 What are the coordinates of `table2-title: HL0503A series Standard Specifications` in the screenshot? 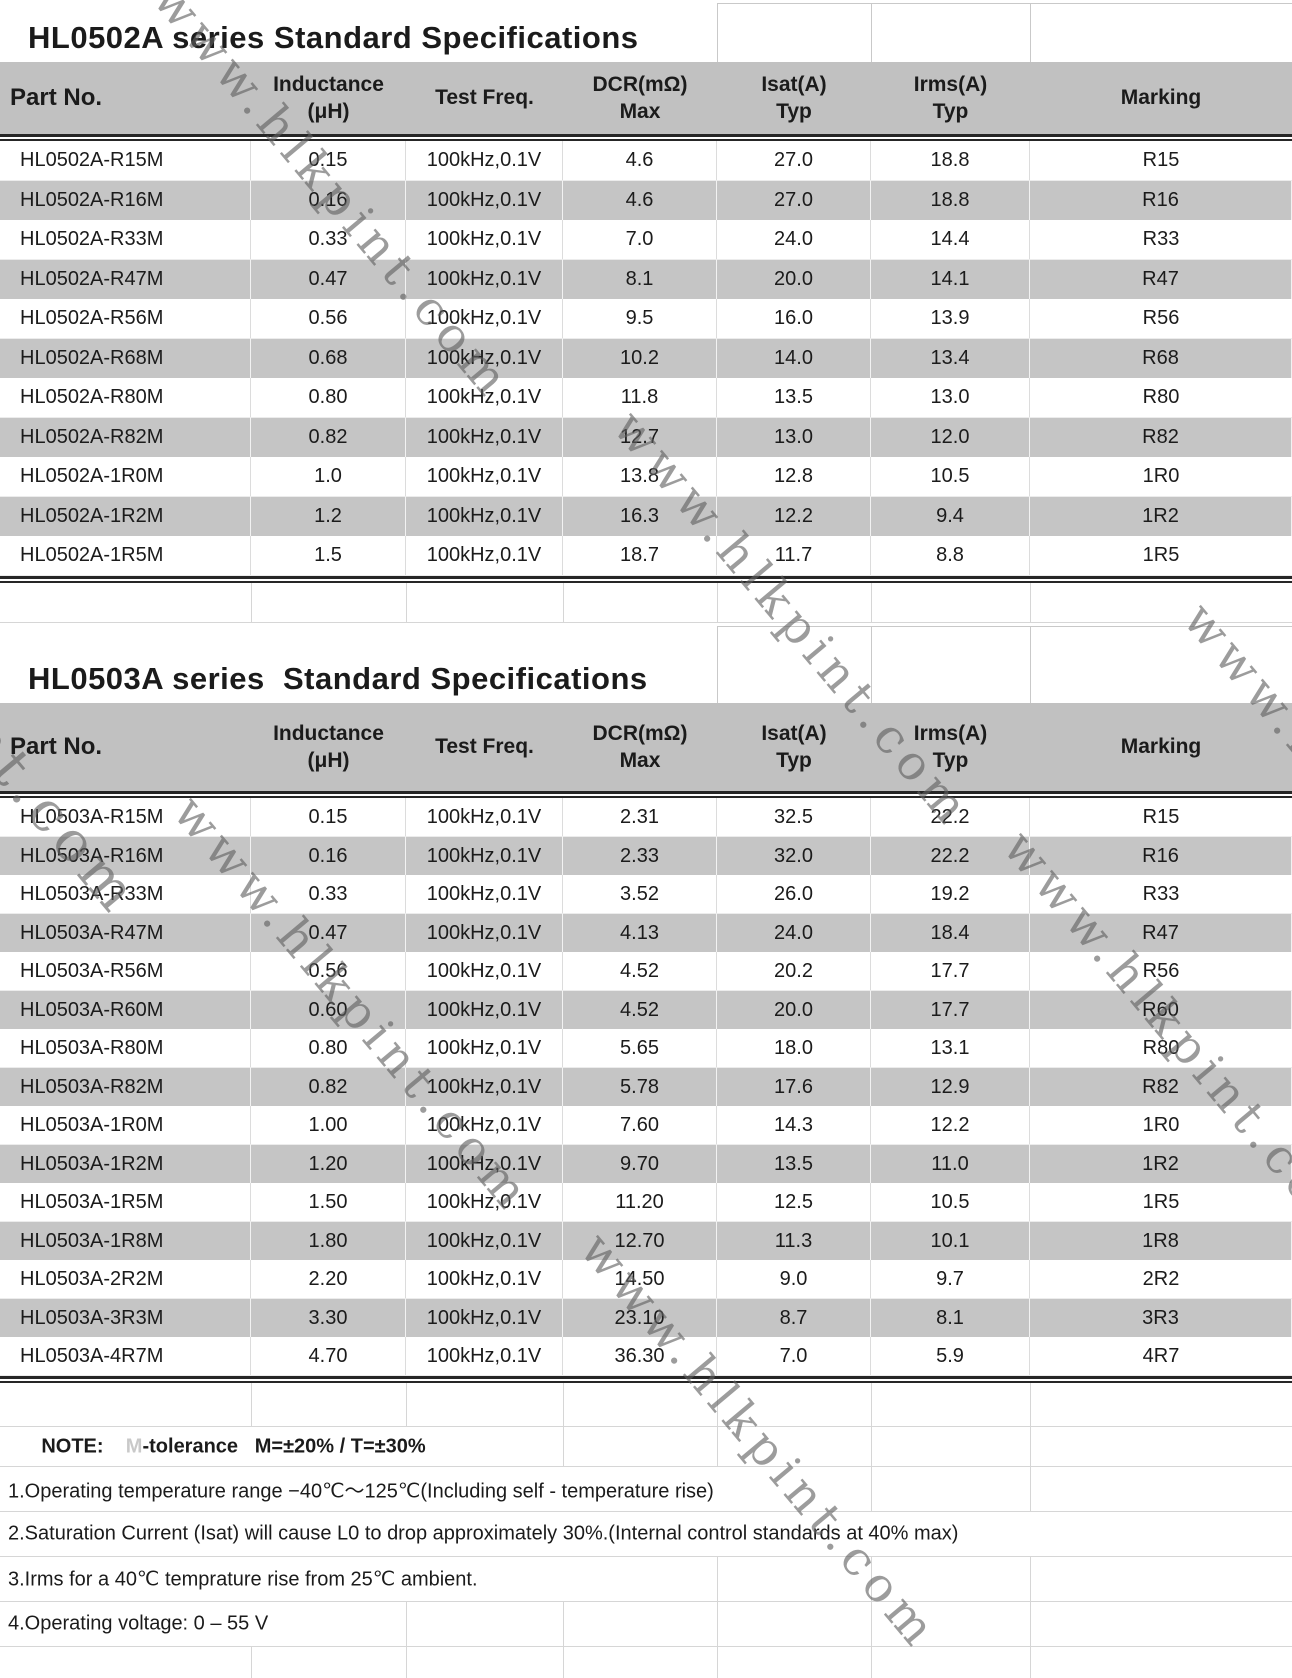 It's located at (338, 678).